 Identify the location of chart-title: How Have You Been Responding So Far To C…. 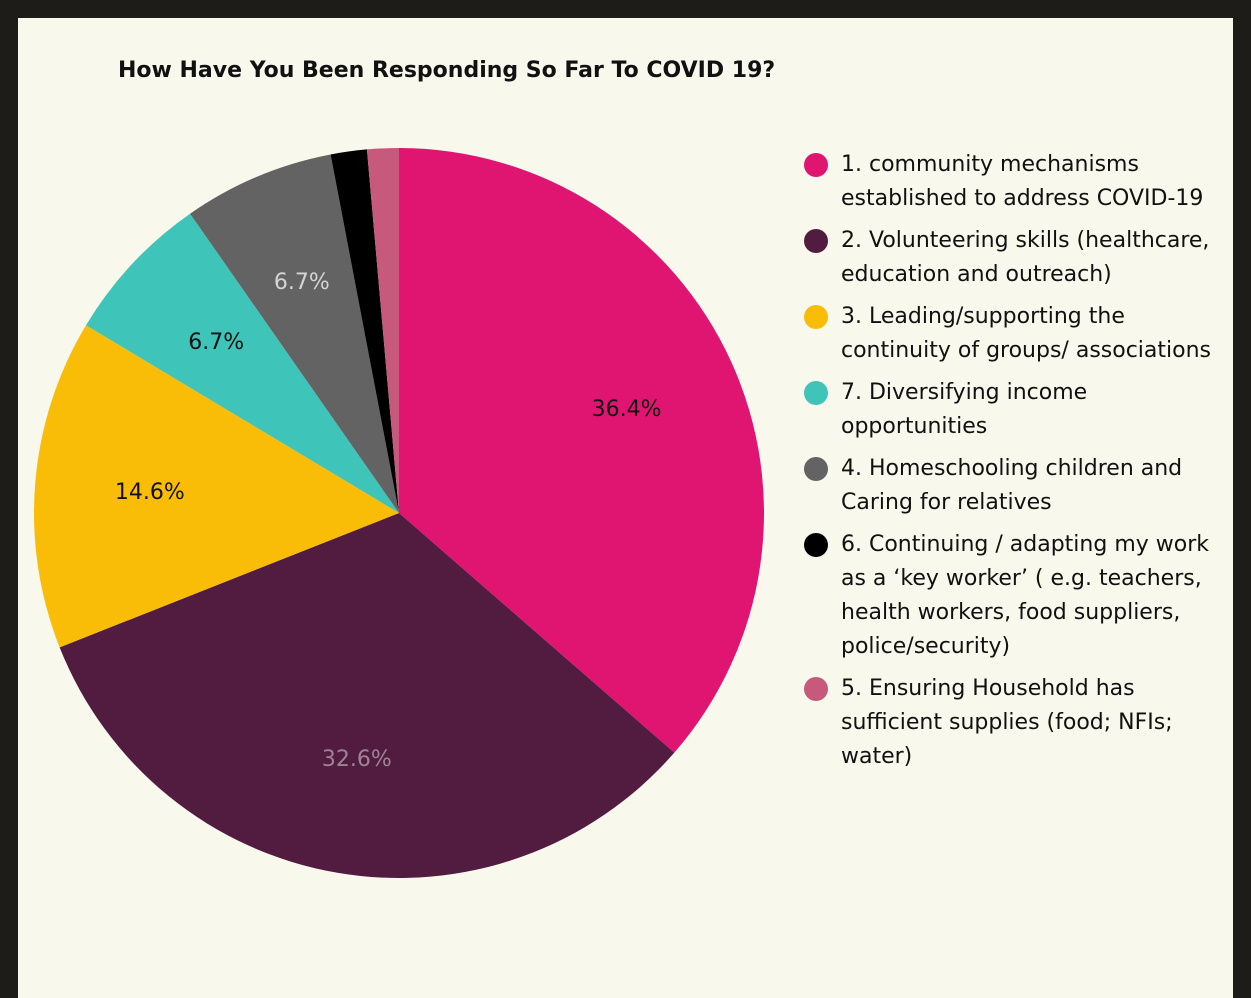
(447, 70).